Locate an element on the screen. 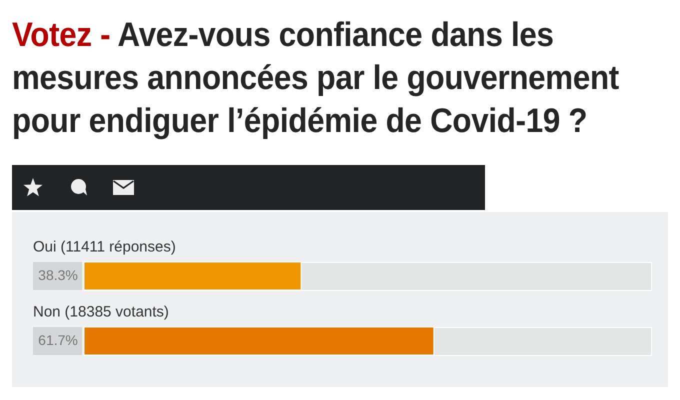  data-label: 61.7% is located at coordinates (58, 340).